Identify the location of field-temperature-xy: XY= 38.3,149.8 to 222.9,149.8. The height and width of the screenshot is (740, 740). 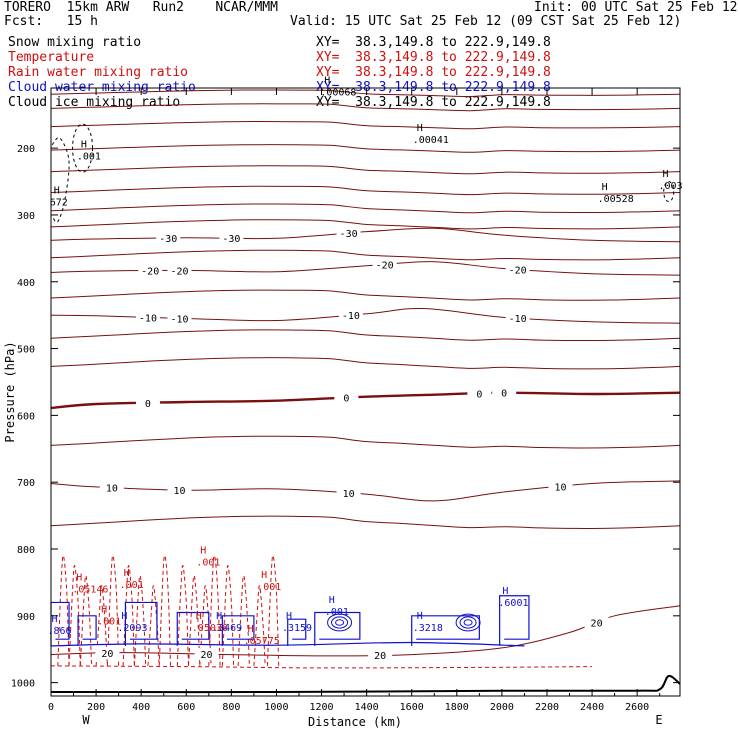
(433, 57).